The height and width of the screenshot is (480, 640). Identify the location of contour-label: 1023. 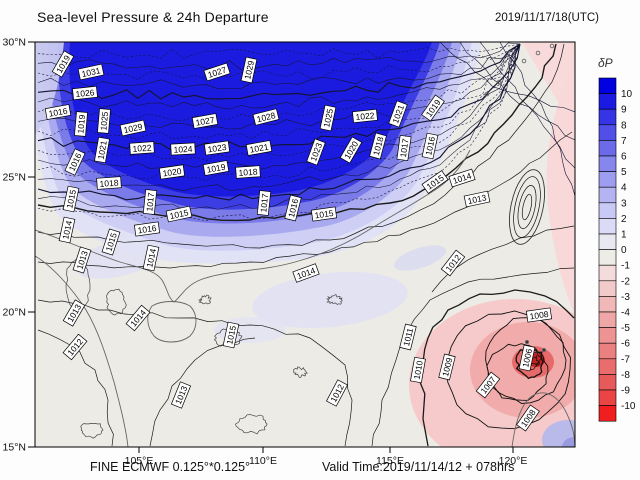
(217, 148).